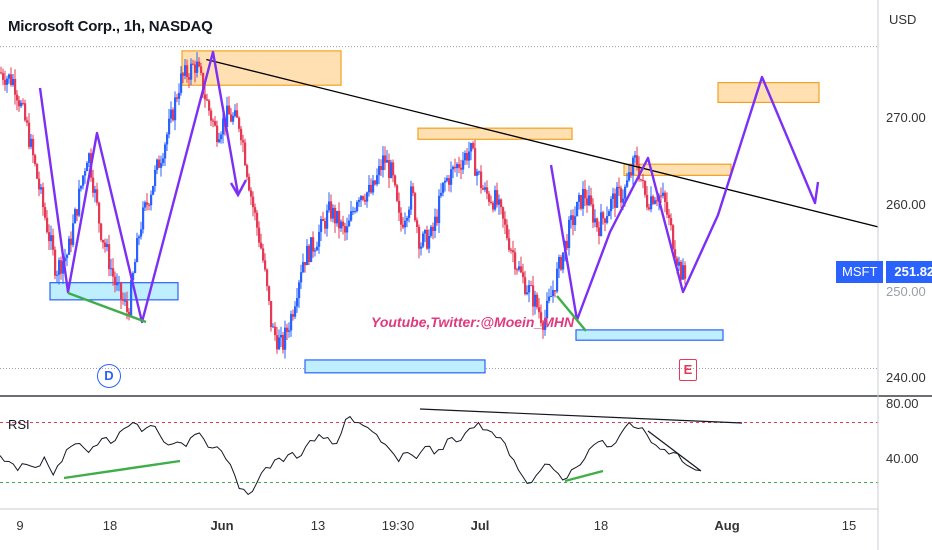 The width and height of the screenshot is (932, 550). What do you see at coordinates (909, 272) in the screenshot?
I see `badge-price: 251.82` at bounding box center [909, 272].